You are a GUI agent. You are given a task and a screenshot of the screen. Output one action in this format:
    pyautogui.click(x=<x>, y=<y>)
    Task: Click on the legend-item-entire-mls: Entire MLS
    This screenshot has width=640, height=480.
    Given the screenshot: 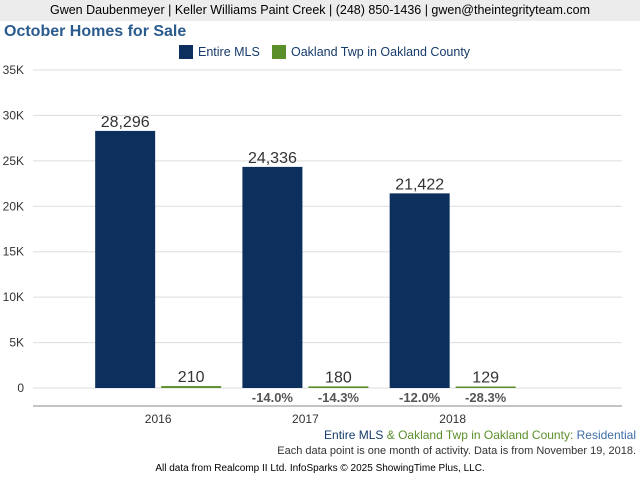 What is the action you would take?
    pyautogui.click(x=219, y=52)
    